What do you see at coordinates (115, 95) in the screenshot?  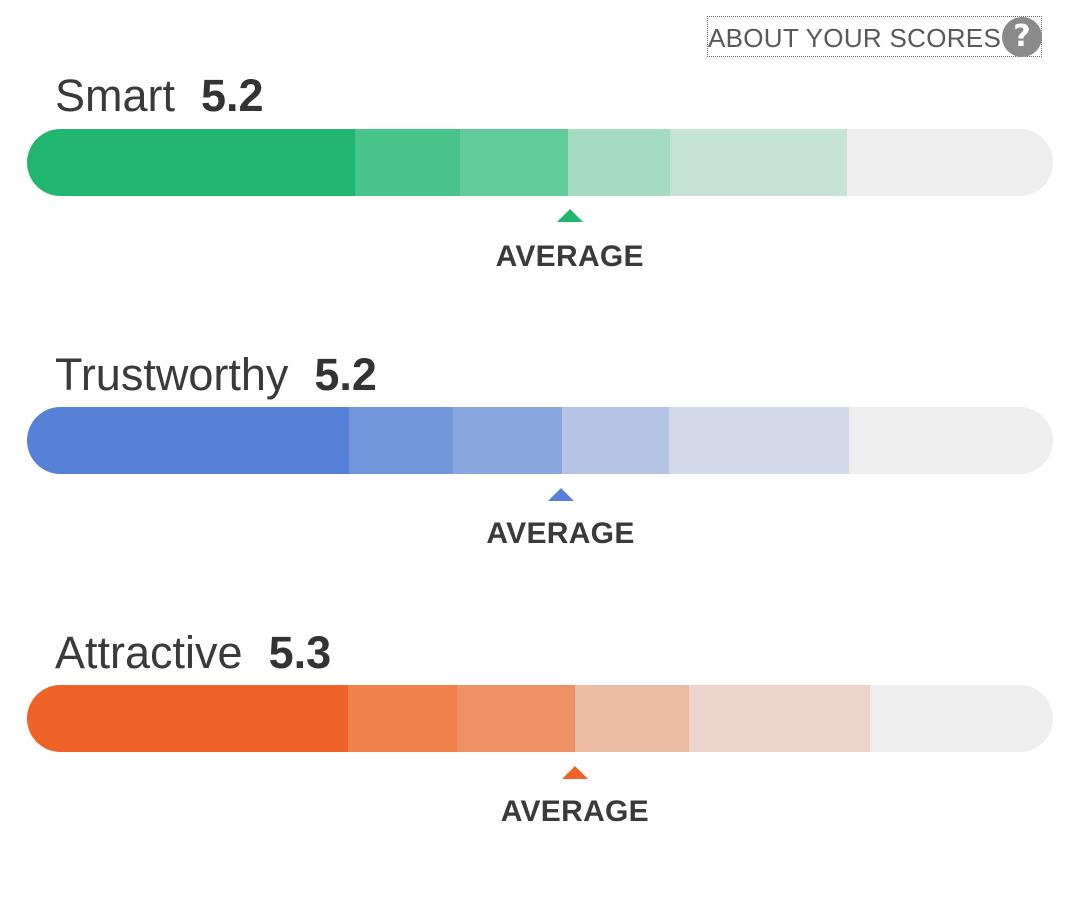 I see `score-name: Smart` at bounding box center [115, 95].